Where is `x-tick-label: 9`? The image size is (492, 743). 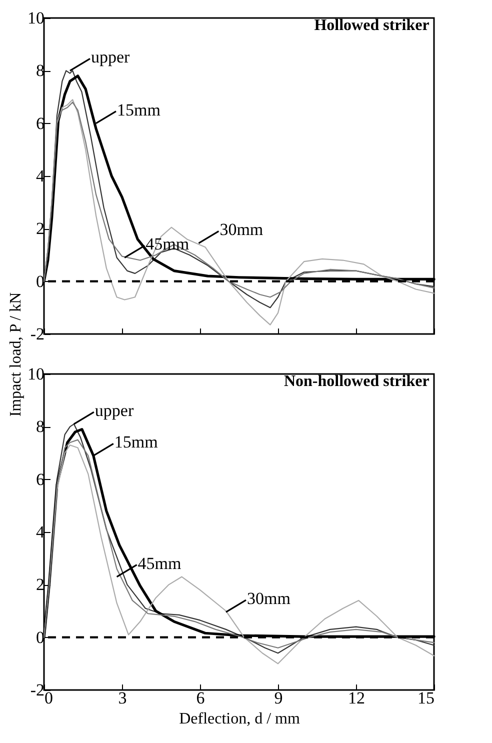
x-tick-label: 9 is located at coordinates (278, 698).